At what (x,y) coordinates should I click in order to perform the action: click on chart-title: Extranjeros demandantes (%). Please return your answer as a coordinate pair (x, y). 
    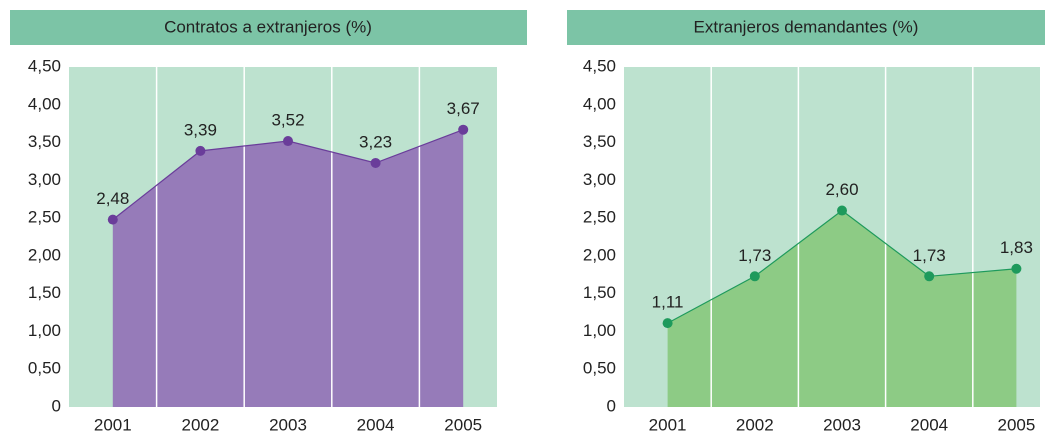
    Looking at the image, I should click on (806, 26).